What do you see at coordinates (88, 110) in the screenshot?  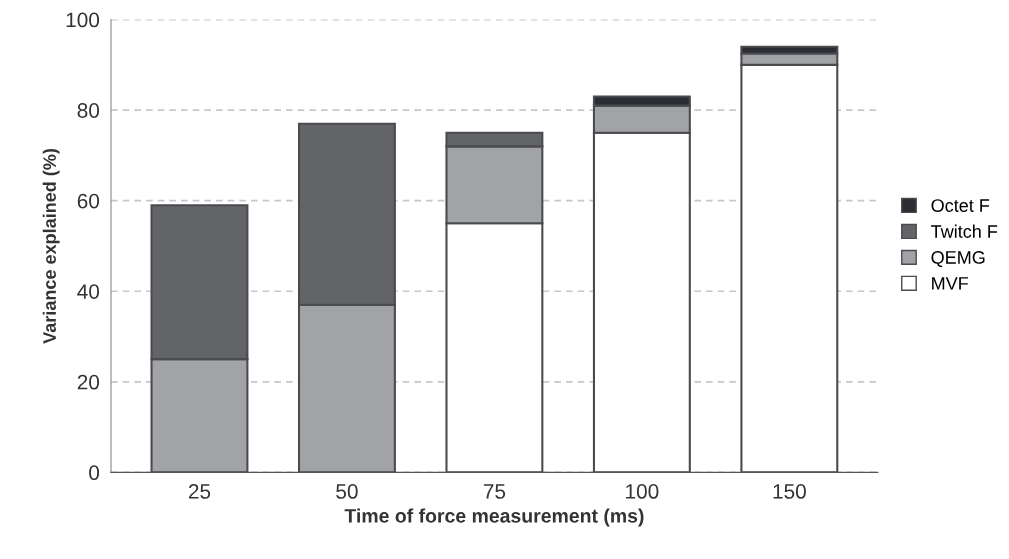 I see `y-tick-label: 80` at bounding box center [88, 110].